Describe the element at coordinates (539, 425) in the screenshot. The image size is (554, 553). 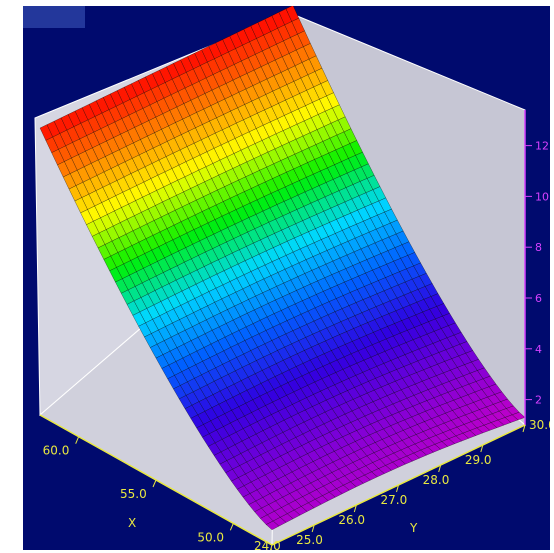
I see `y-tick-label: 30.0` at that location.